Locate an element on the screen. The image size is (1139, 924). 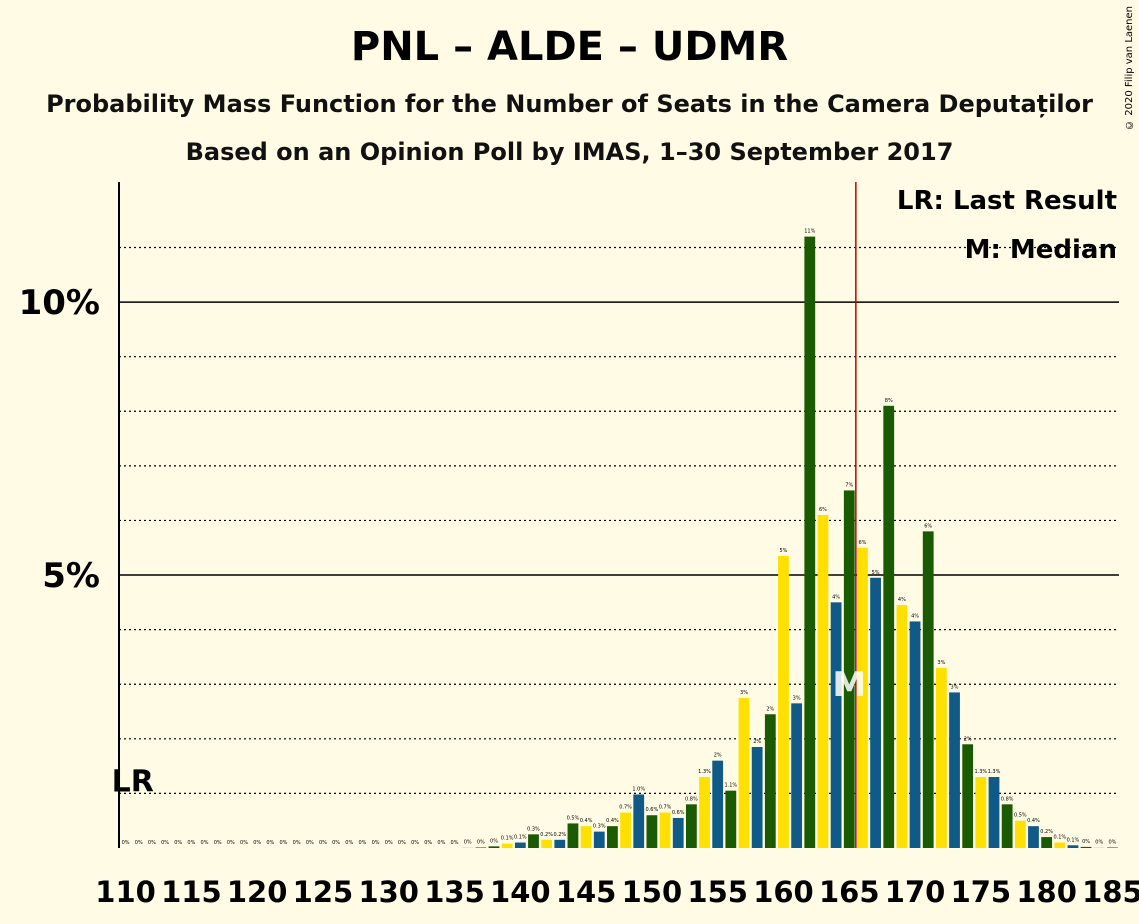
legend-median: M: Median is located at coordinates (1041, 250).